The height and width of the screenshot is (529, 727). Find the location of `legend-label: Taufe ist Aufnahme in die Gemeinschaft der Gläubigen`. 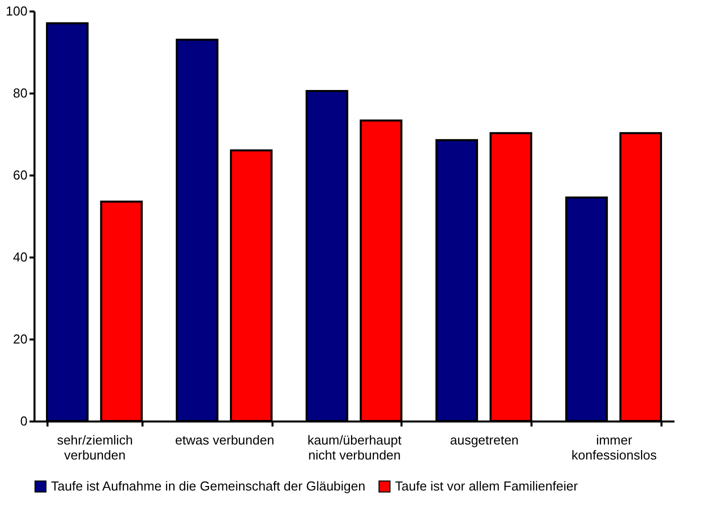

legend-label: Taufe ist Aufnahme in die Gemeinschaft der Gläubigen is located at coordinates (208, 486).